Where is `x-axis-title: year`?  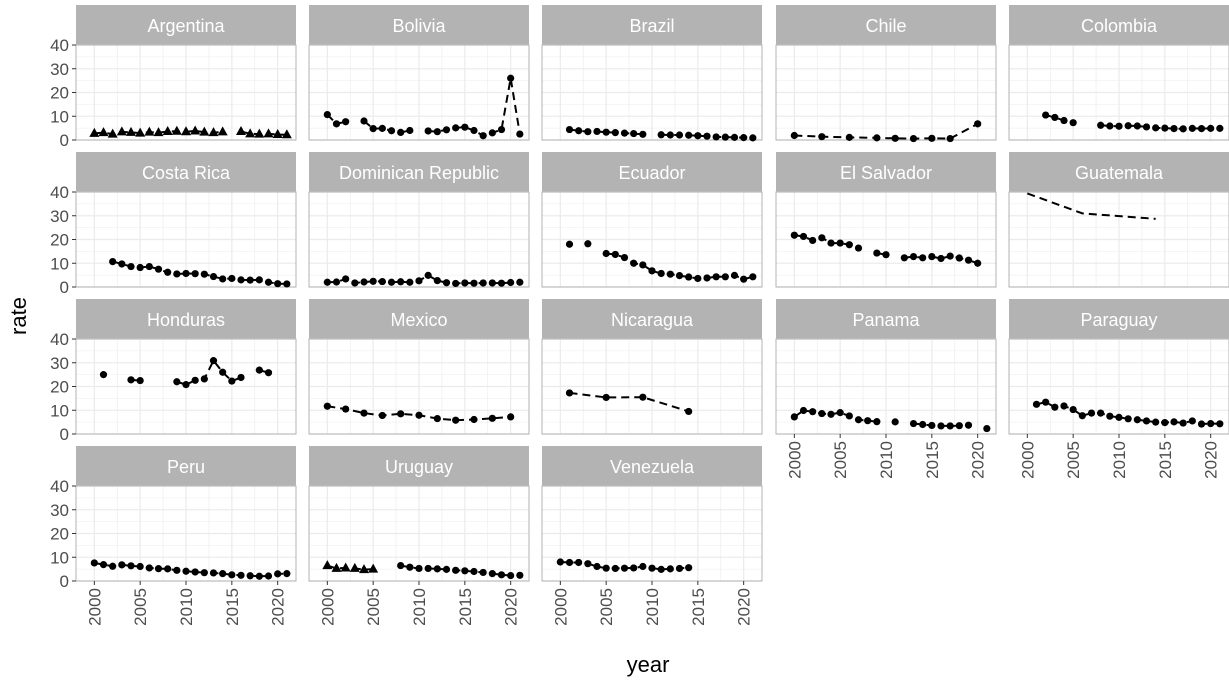 x-axis-title: year is located at coordinates (648, 664).